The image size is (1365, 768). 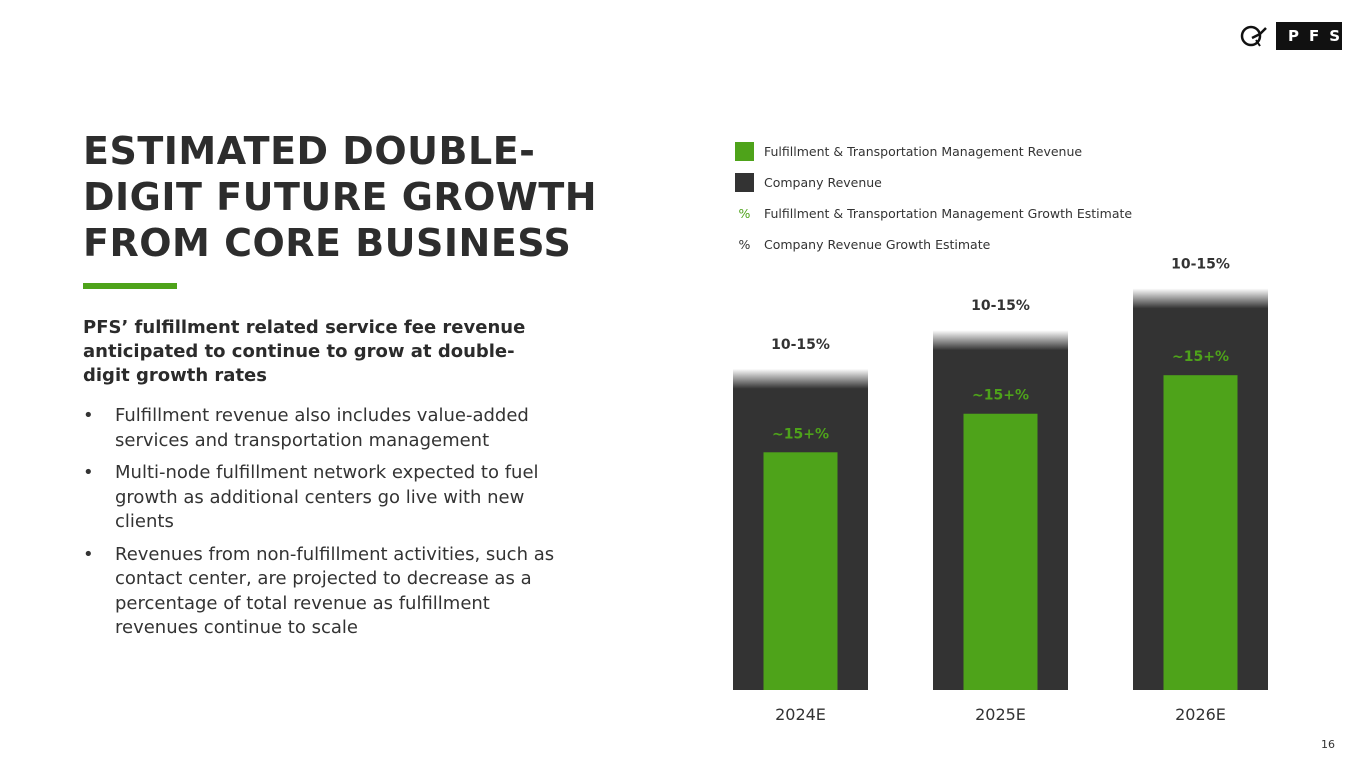 What do you see at coordinates (130, 286) in the screenshot?
I see `title-underline` at bounding box center [130, 286].